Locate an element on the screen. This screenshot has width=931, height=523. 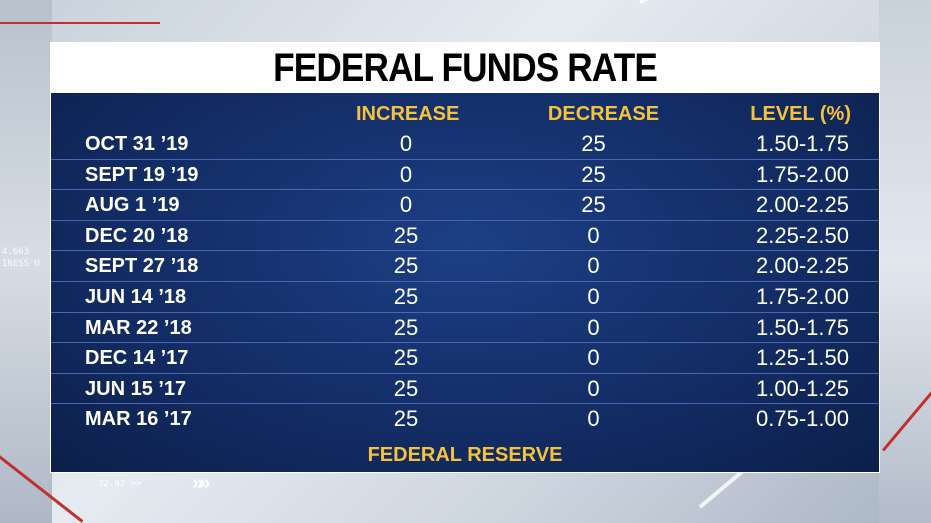
row-level: 0.75-1.00 is located at coordinates (802, 419).